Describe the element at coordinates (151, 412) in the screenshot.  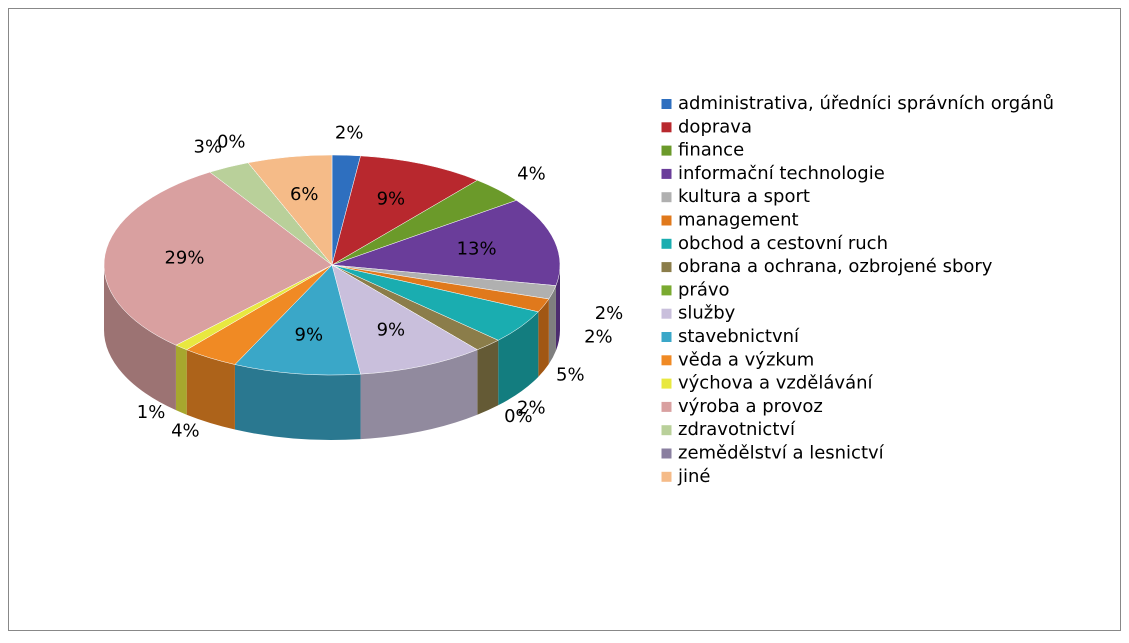
I see `data-label: 1%` at that location.